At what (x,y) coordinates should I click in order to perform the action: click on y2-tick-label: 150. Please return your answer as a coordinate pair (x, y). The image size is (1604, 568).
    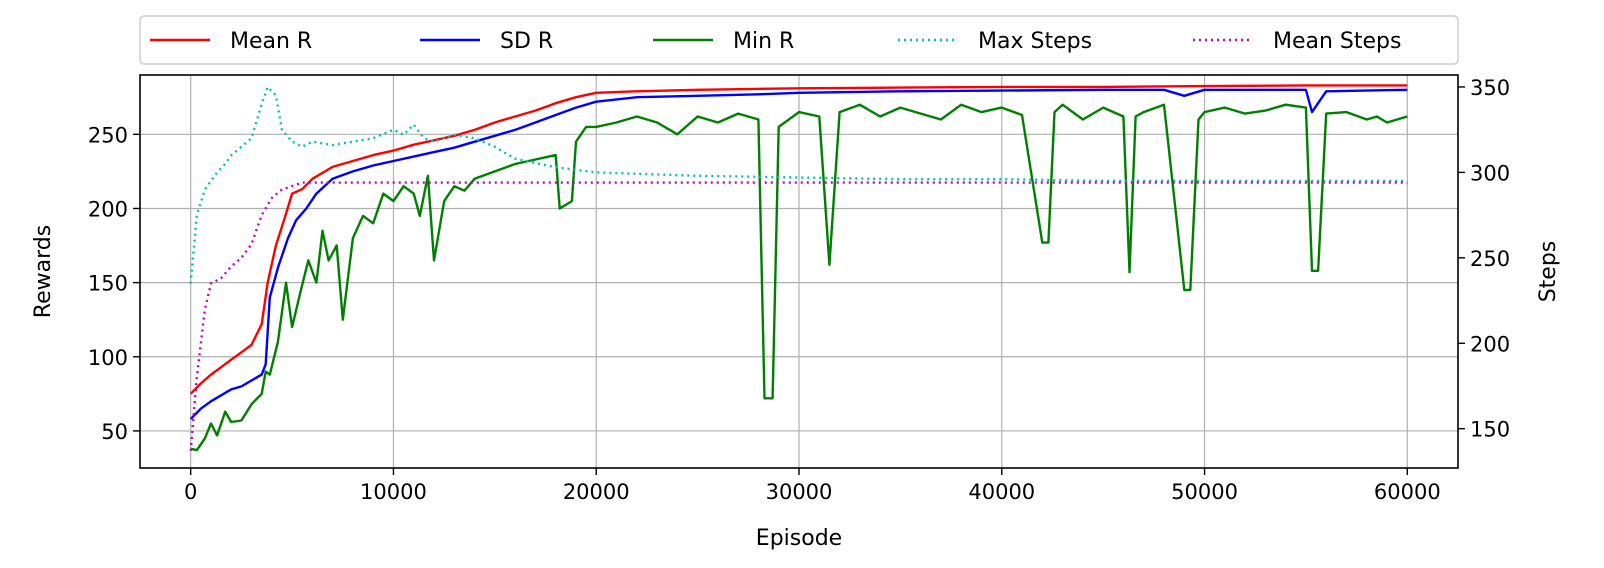
    Looking at the image, I should click on (1490, 430).